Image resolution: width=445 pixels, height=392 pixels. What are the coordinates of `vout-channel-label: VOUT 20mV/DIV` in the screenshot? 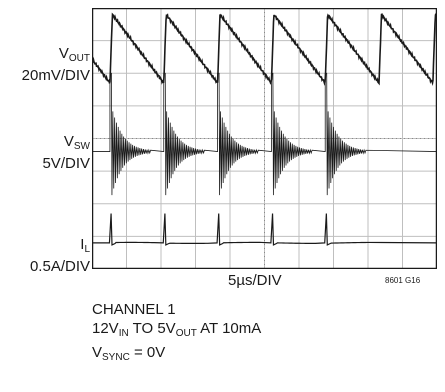 It's located at (56, 64).